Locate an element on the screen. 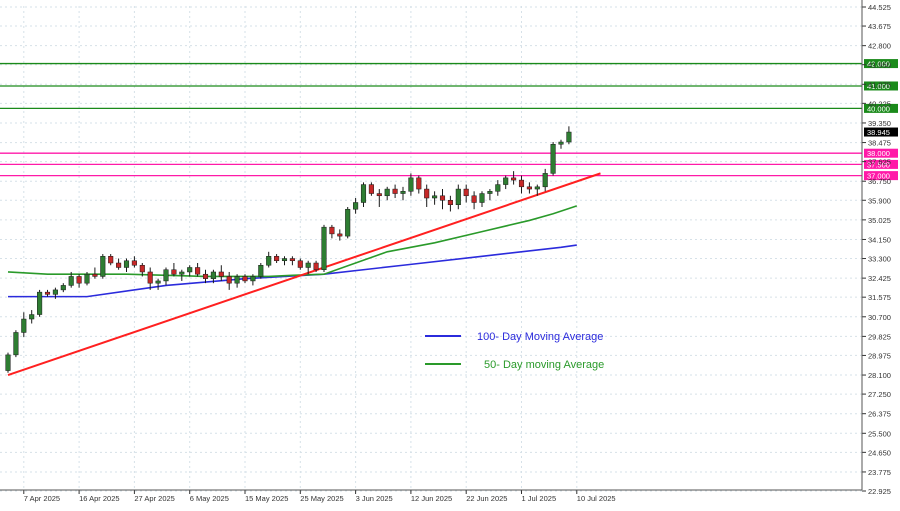  x-tick-label: 7 Apr 2025 is located at coordinates (42, 498).